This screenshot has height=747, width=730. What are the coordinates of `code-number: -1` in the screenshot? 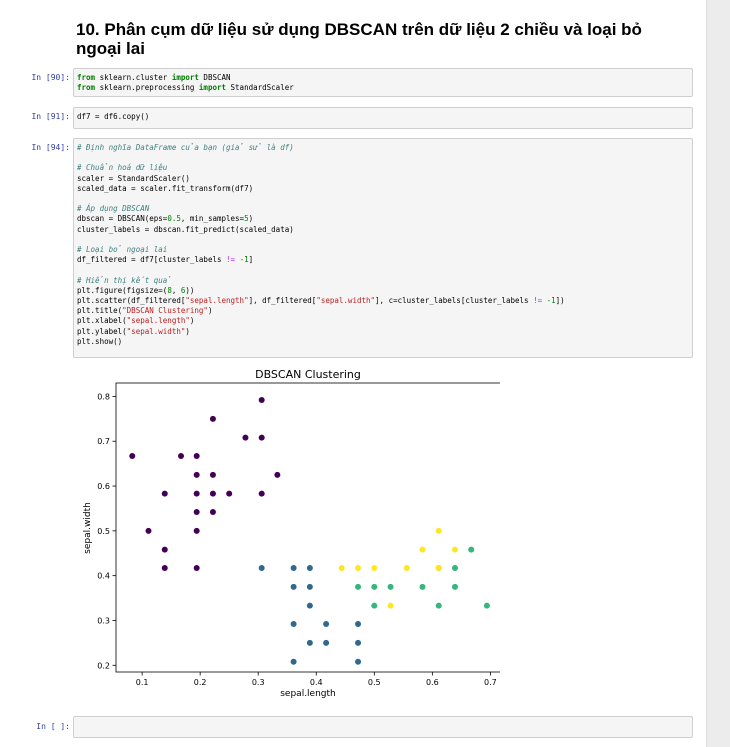 It's located at (551, 301).